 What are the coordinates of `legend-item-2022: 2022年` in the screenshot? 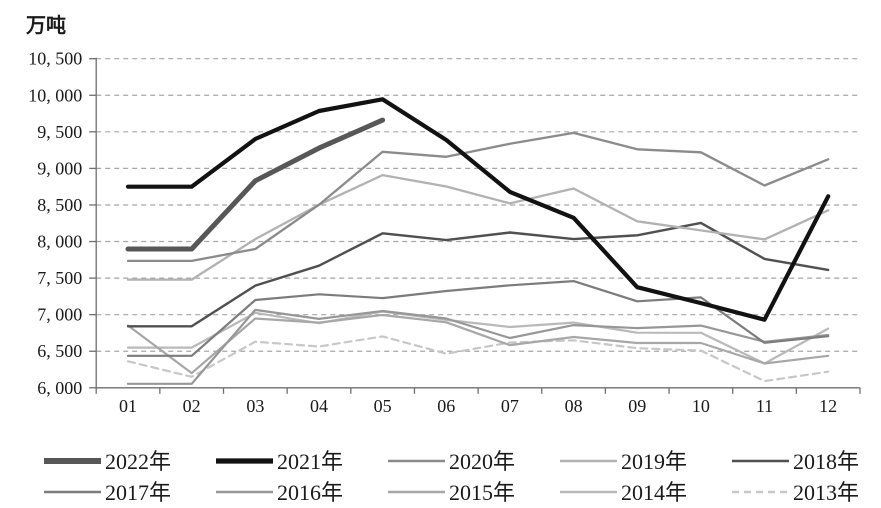 It's located at (107, 461).